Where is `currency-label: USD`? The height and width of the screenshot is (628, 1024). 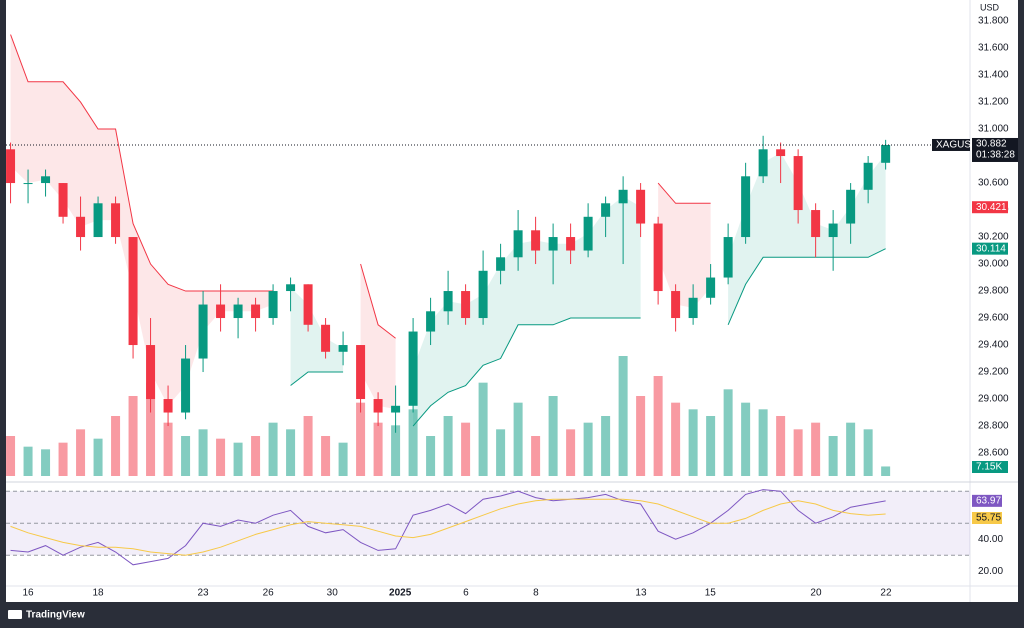 currency-label: USD is located at coordinates (990, 7).